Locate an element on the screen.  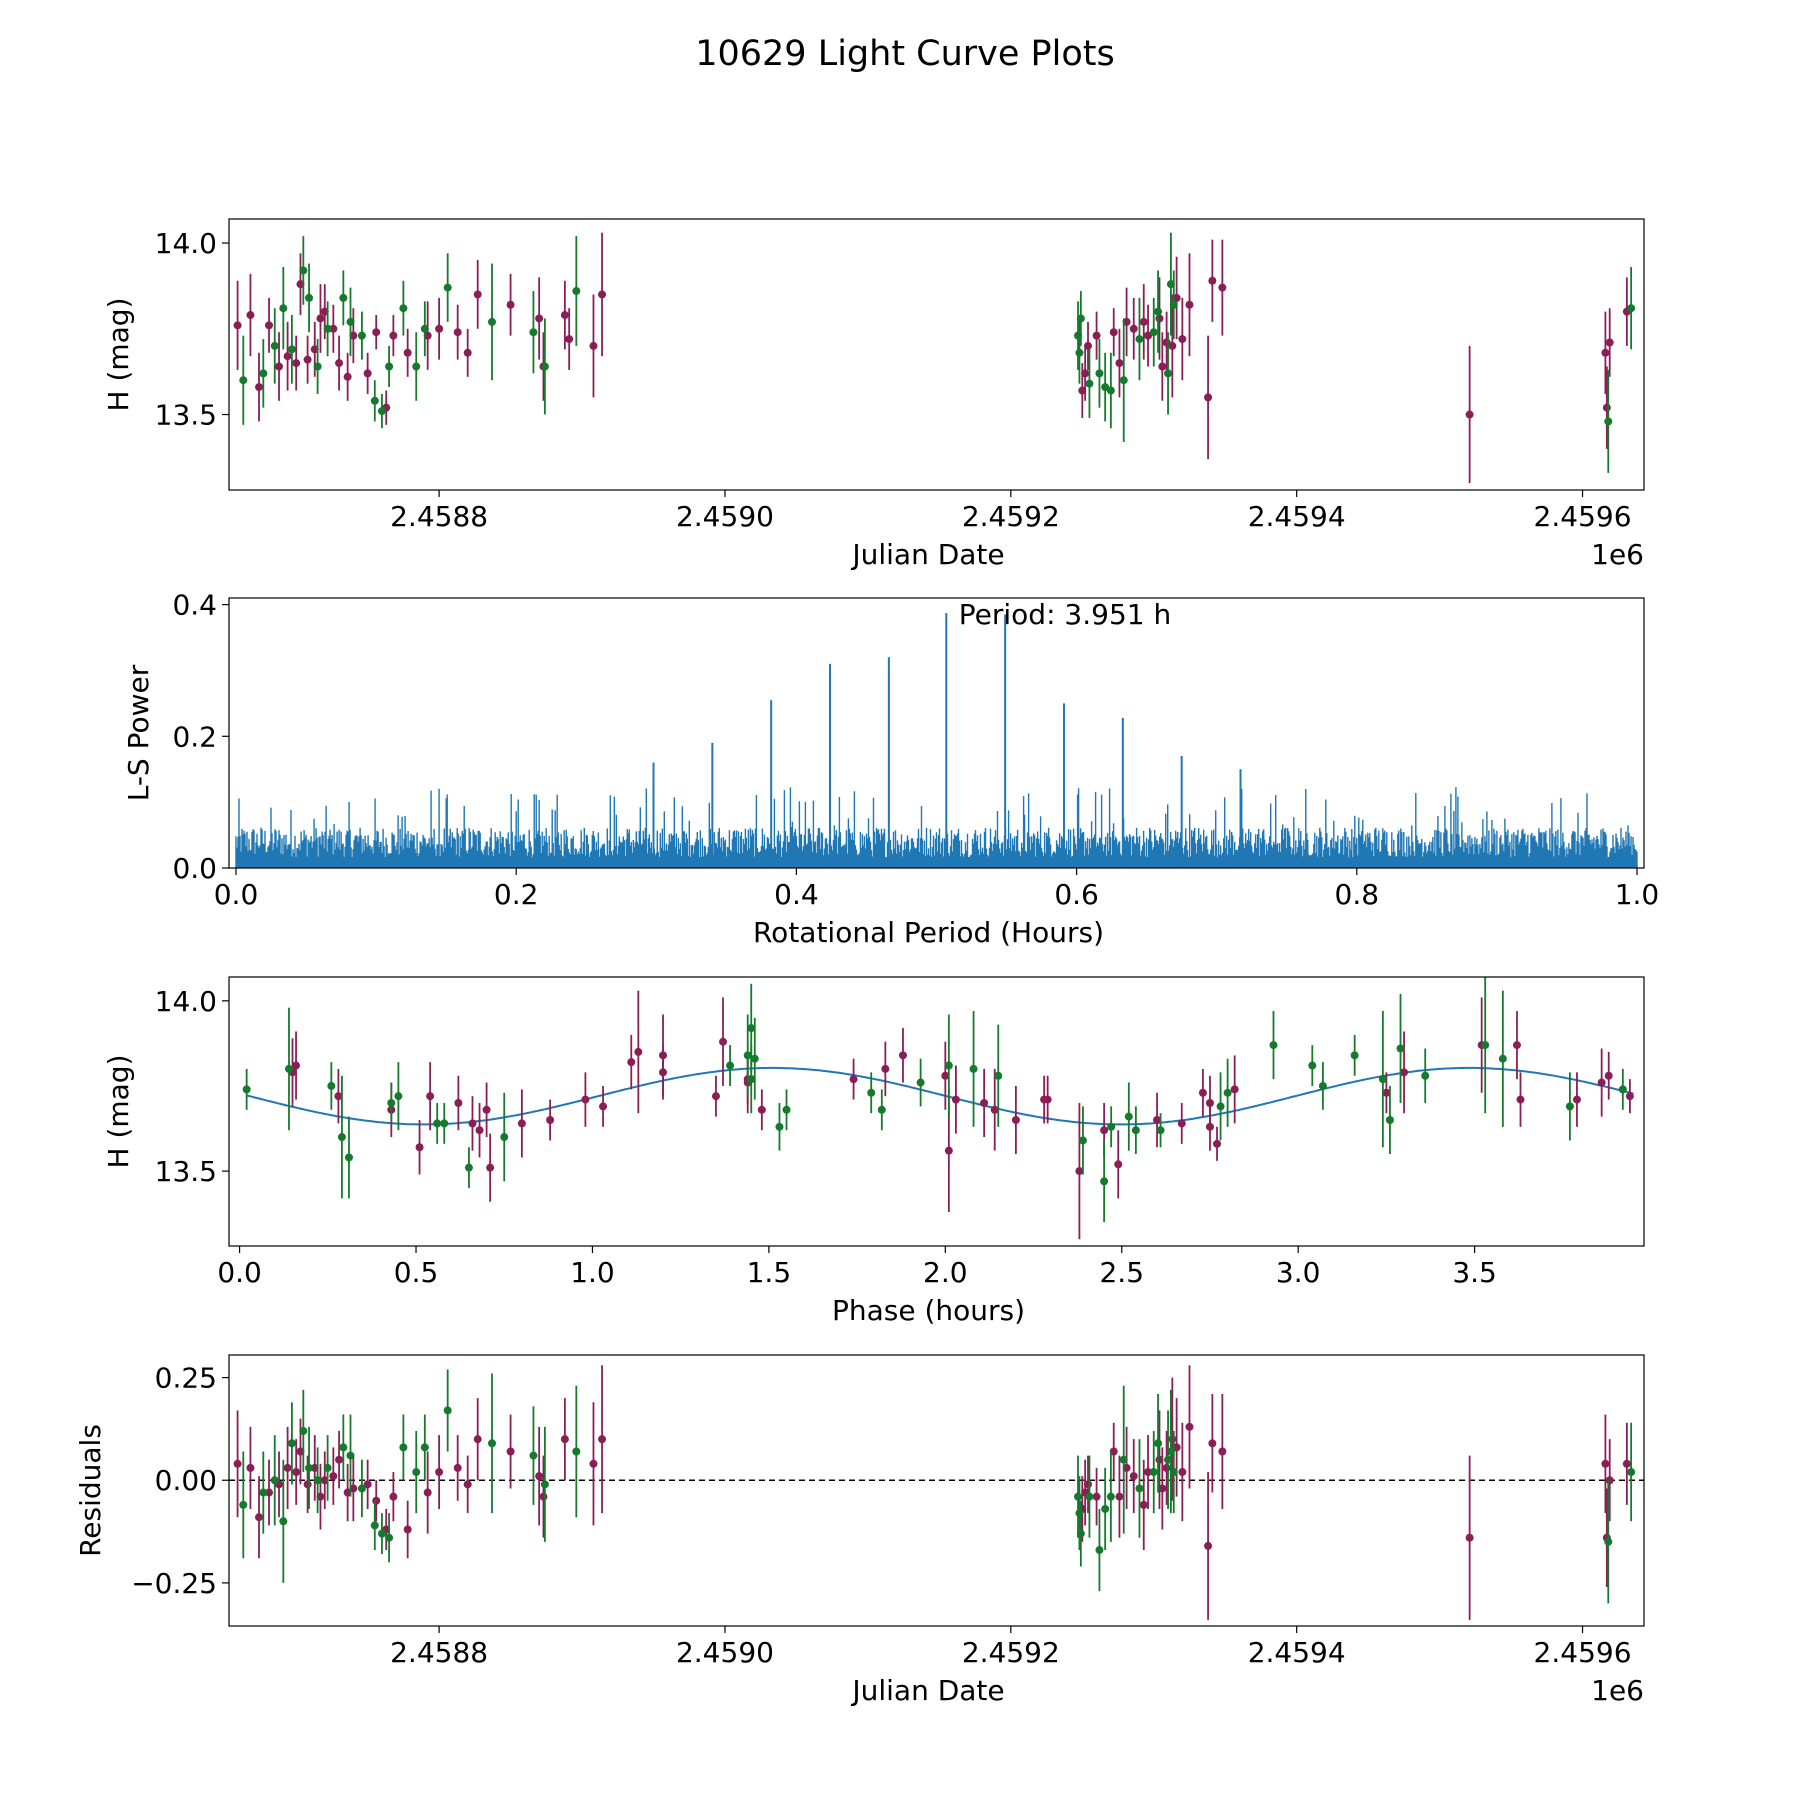
x-tick-label: 3.0 is located at coordinates (1298, 1272).